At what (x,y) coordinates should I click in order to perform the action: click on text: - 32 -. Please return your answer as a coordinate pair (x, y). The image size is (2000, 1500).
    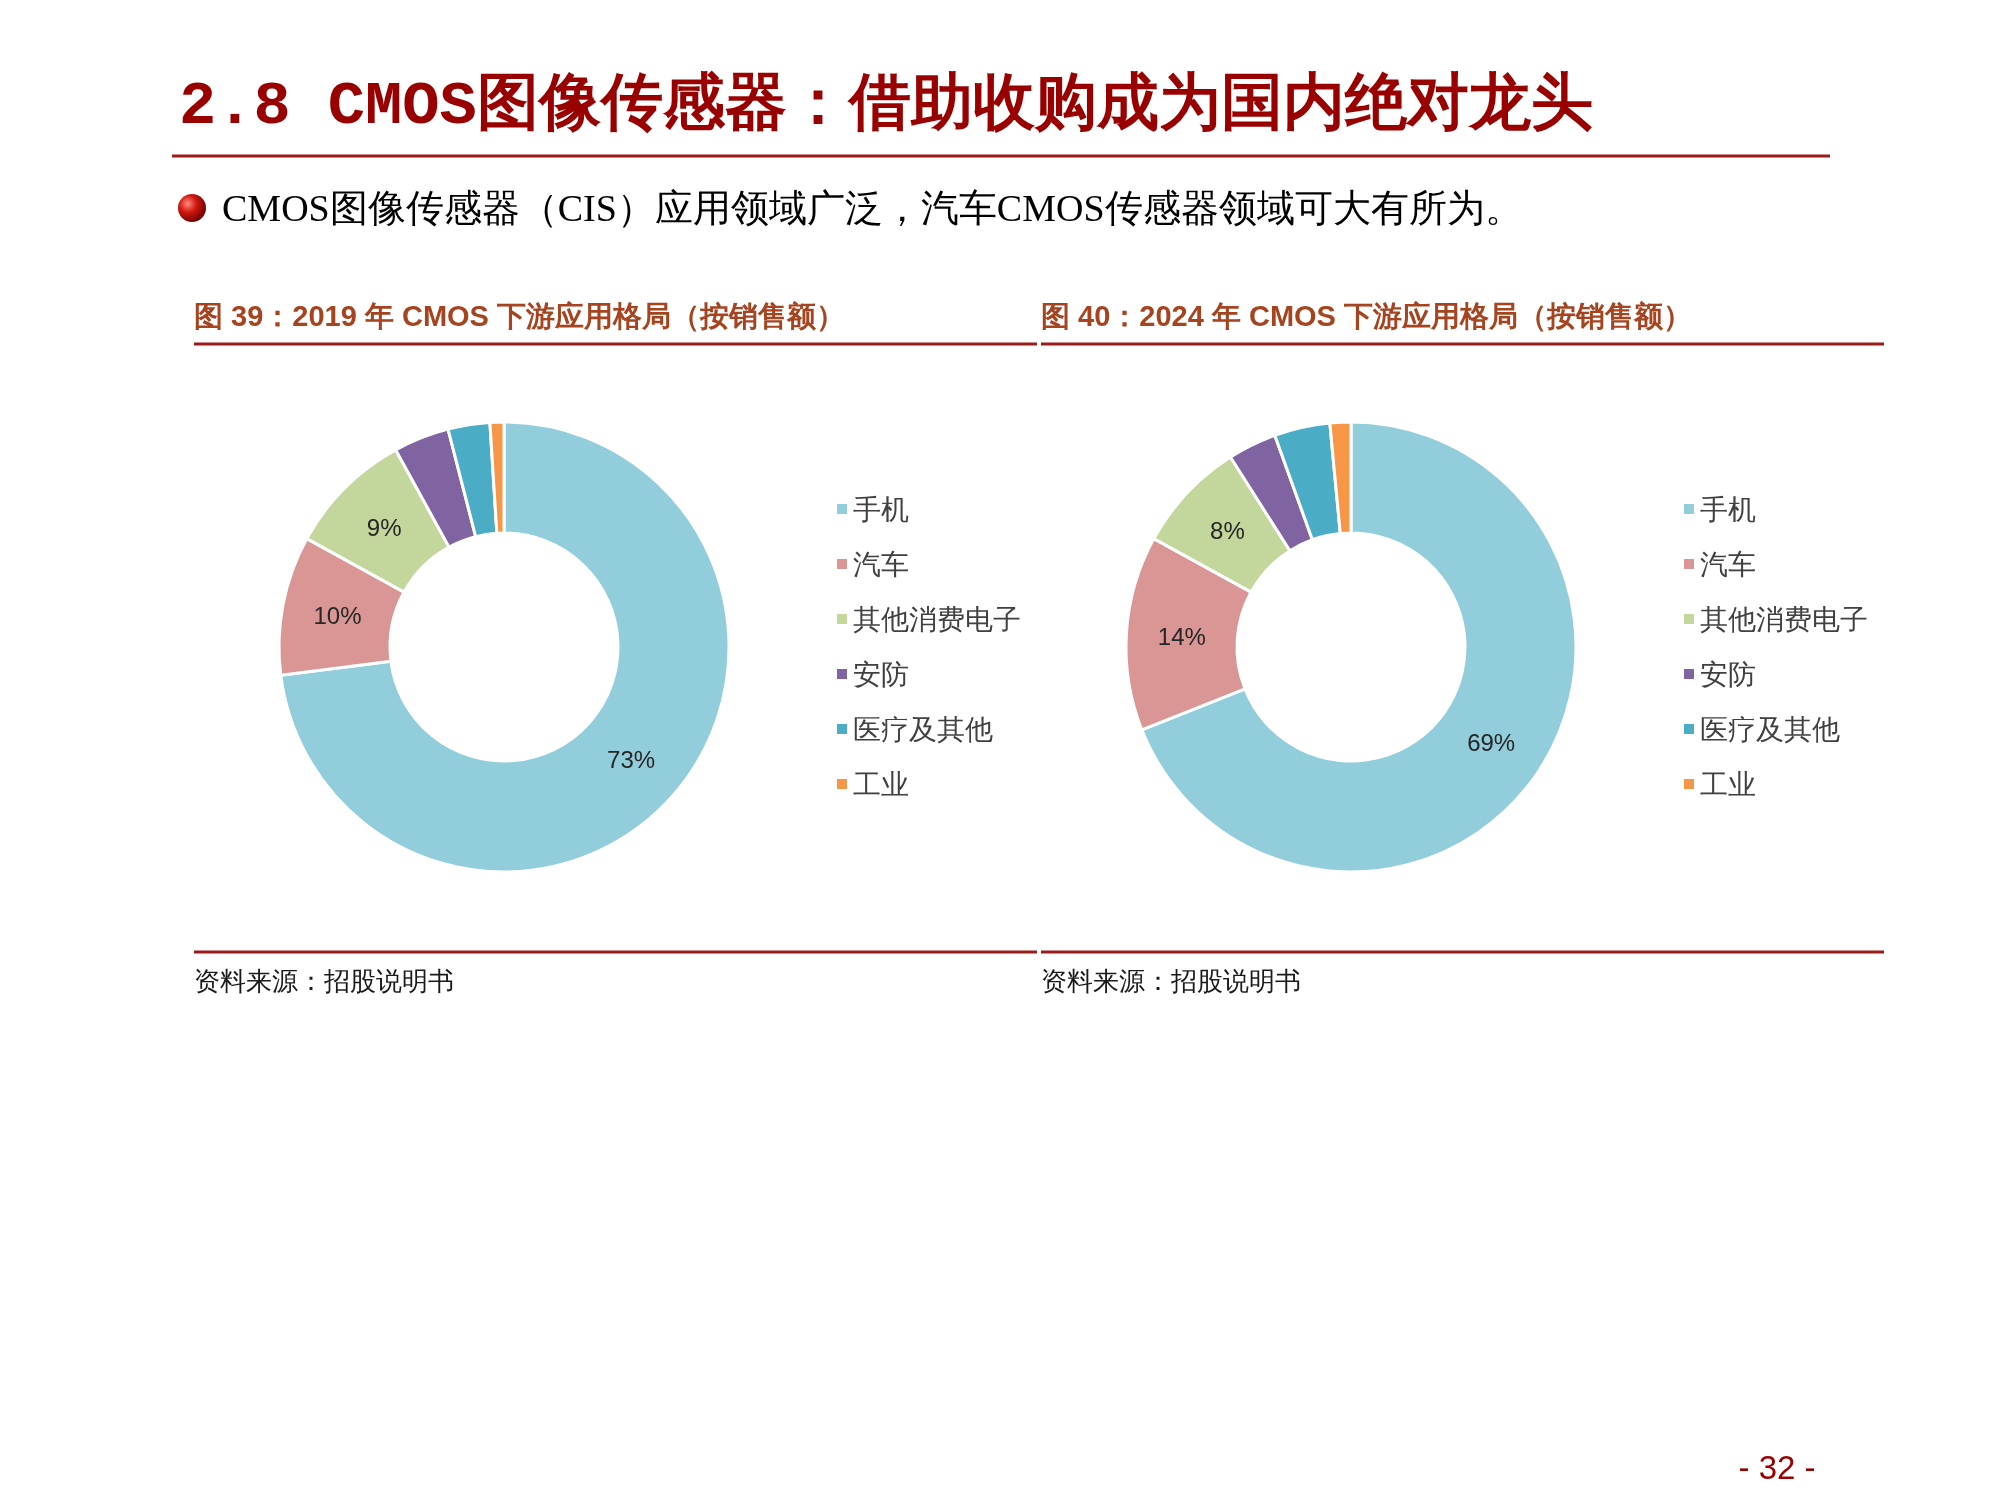
    Looking at the image, I should click on (1777, 1467).